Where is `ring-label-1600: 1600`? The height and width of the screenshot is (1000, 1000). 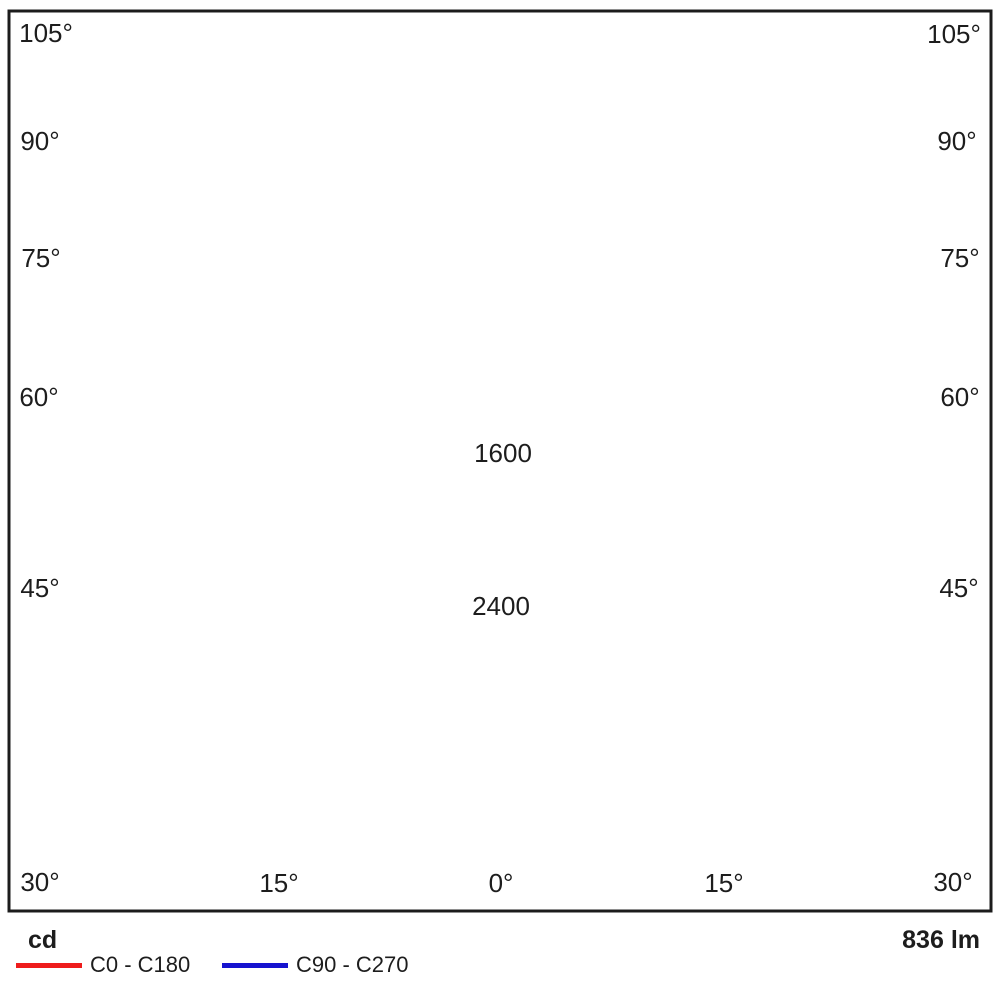 ring-label-1600: 1600 is located at coordinates (503, 453).